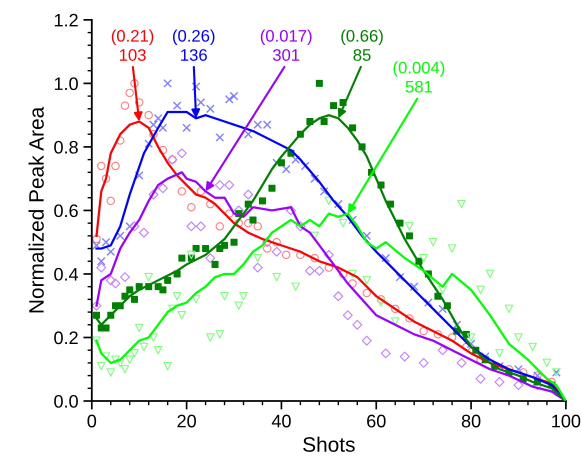  I want to click on y-tick-label: 1.0, so click(66, 83).